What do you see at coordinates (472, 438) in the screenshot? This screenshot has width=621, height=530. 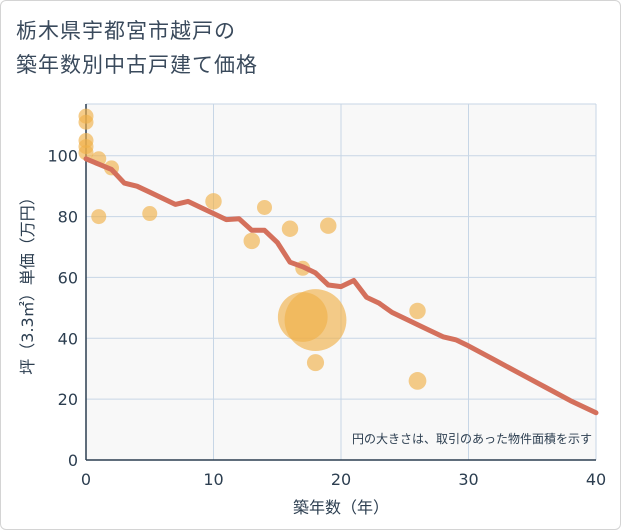 I see `size-note: 円の大きさは、取引のあった物件面積を示す` at bounding box center [472, 438].